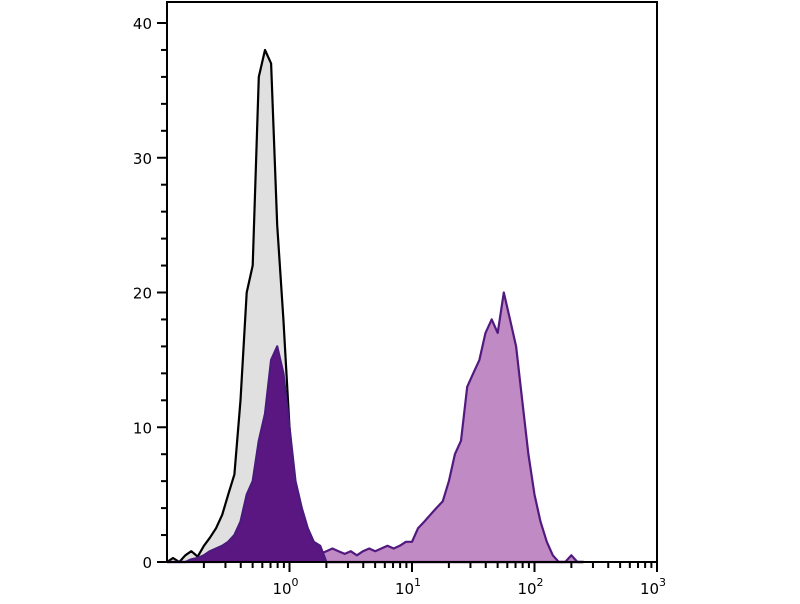 The width and height of the screenshot is (800, 604). Describe the element at coordinates (142, 24) in the screenshot. I see `y-tick-label: 40` at that location.